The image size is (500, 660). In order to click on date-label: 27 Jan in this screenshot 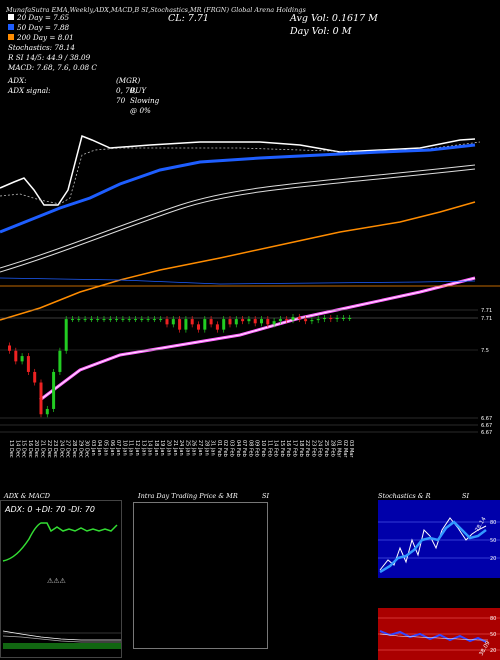, I will do `click(200, 448)`.